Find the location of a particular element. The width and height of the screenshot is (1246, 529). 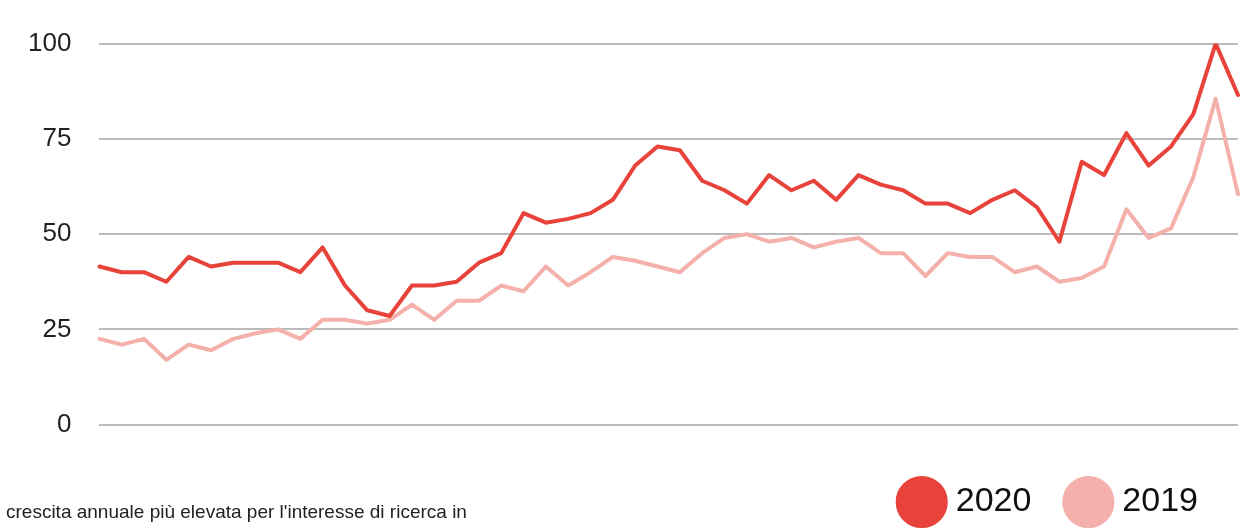

legend-label: 2020 is located at coordinates (993, 499).